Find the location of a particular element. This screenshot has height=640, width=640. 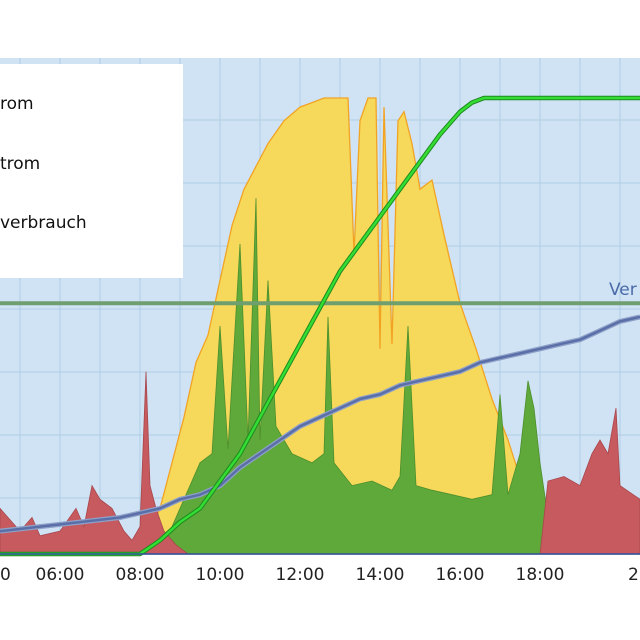

legend-entry-1: rom is located at coordinates (17, 104).